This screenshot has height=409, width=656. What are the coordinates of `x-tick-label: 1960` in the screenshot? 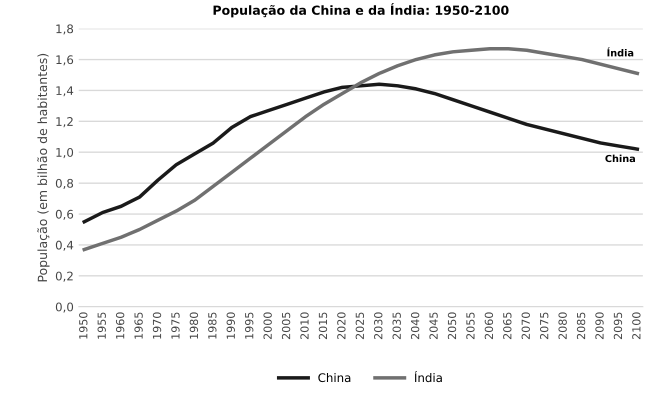 It's located at (120, 325).